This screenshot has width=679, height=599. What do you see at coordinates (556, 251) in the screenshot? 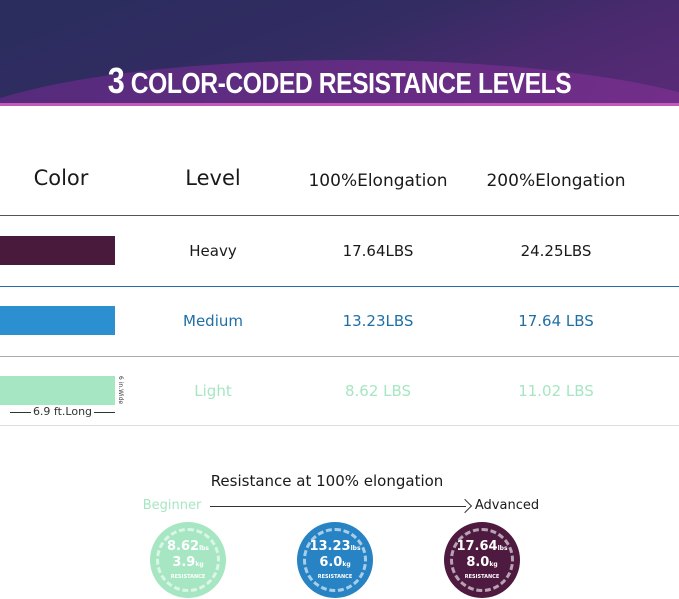
I see `heavy-200: 24.25LBS` at bounding box center [556, 251].